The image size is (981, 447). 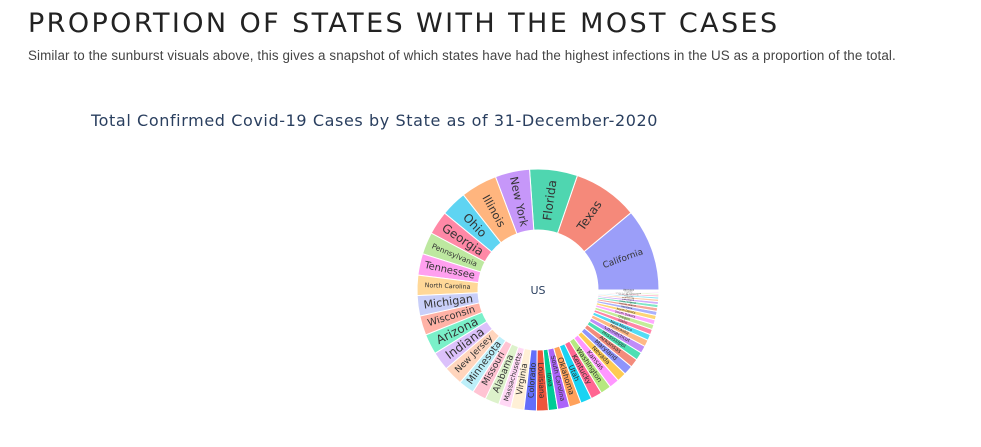 I want to click on slice-label-montana: Montana, so click(x=627, y=307).